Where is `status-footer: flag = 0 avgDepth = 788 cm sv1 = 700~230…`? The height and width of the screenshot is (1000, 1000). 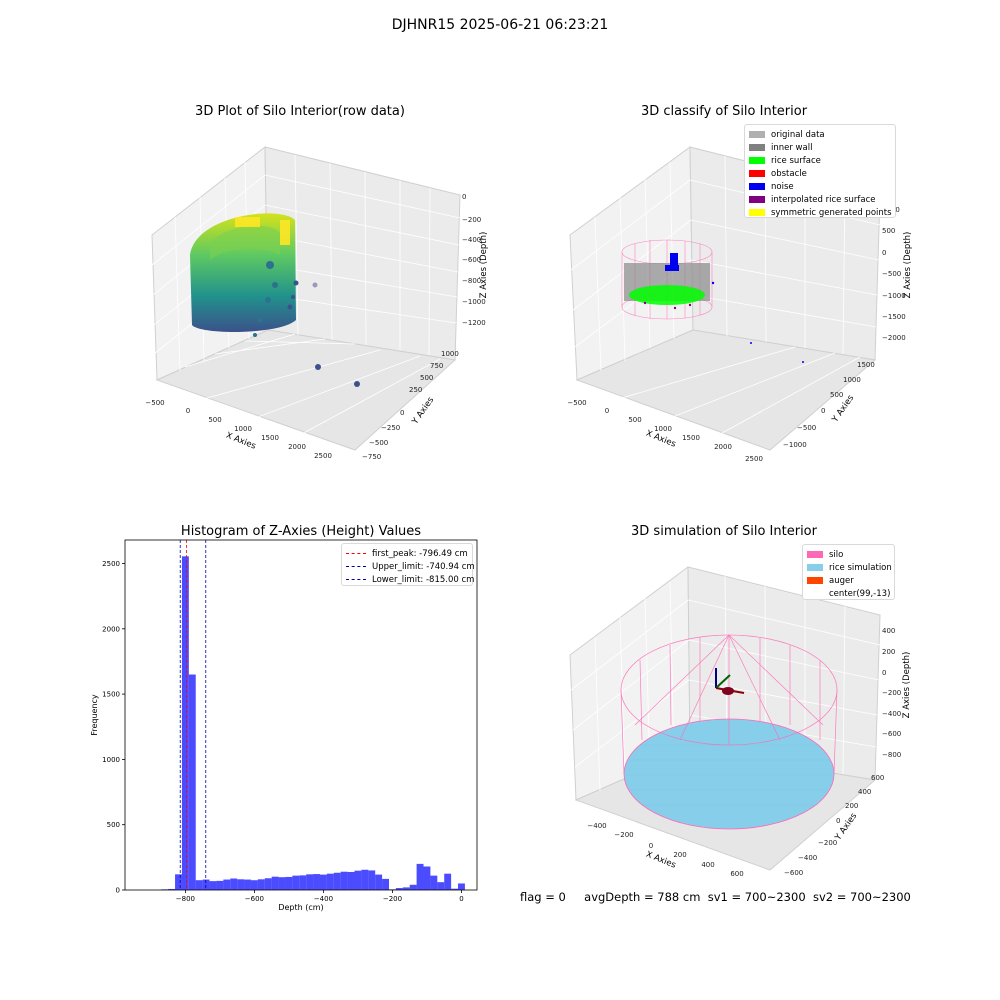
status-footer: flag = 0 avgDepth = 788 cm sv1 = 700~230… is located at coordinates (715, 897).